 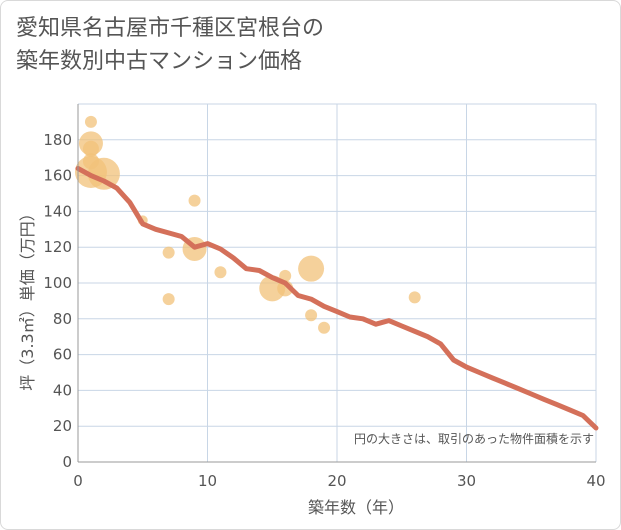 What do you see at coordinates (57, 283) in the screenshot?
I see `y-tick-label: 100` at bounding box center [57, 283].